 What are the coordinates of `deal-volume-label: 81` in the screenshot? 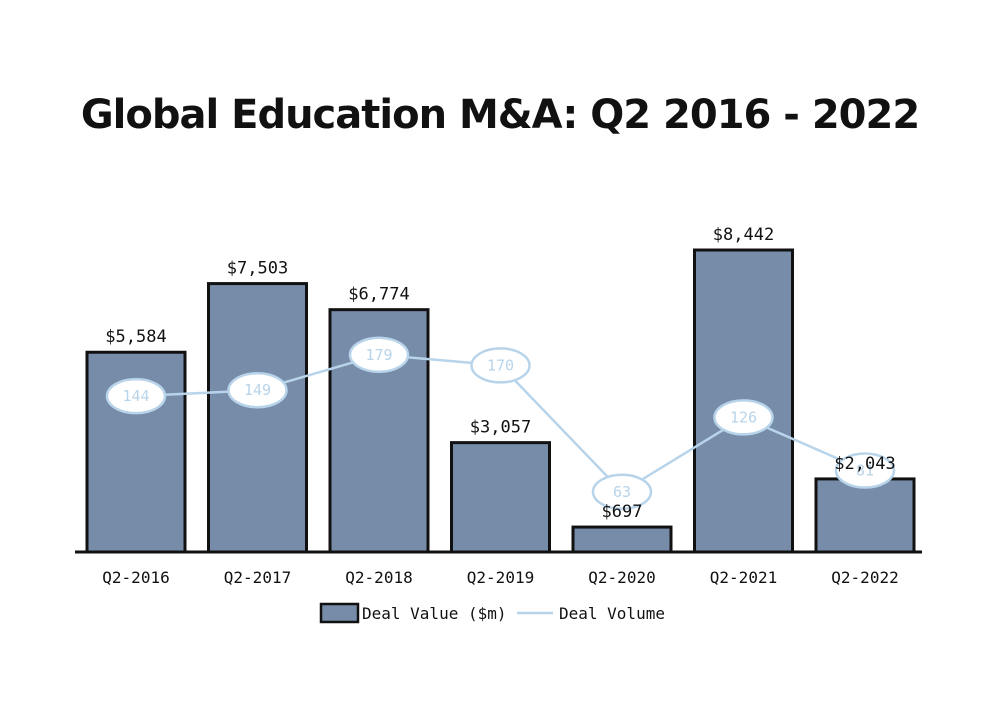 It's located at (865, 471).